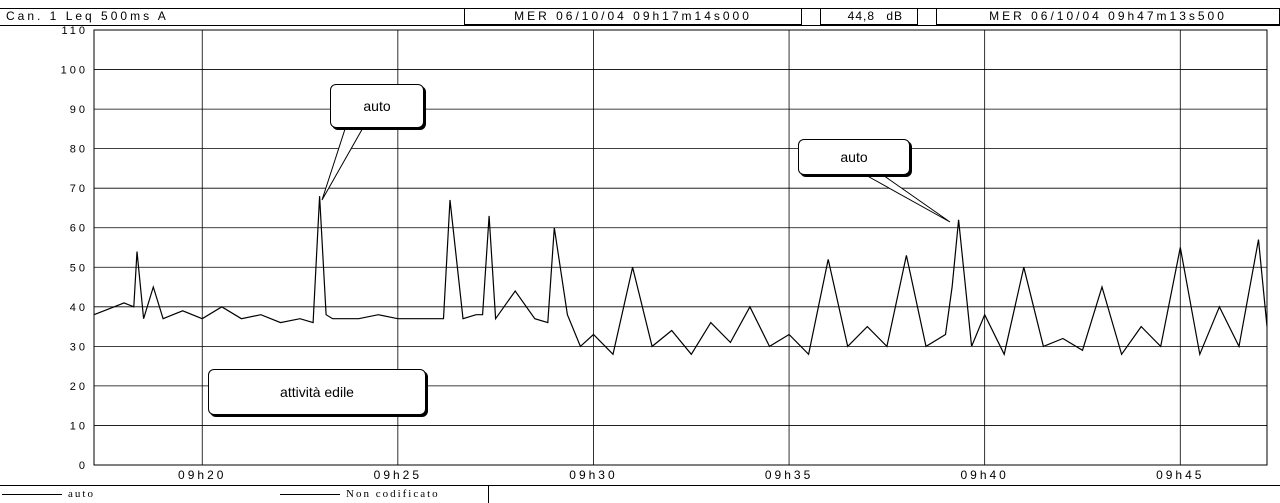 This screenshot has width=1280, height=503. I want to click on y-tick-label: 100, so click(74, 71).